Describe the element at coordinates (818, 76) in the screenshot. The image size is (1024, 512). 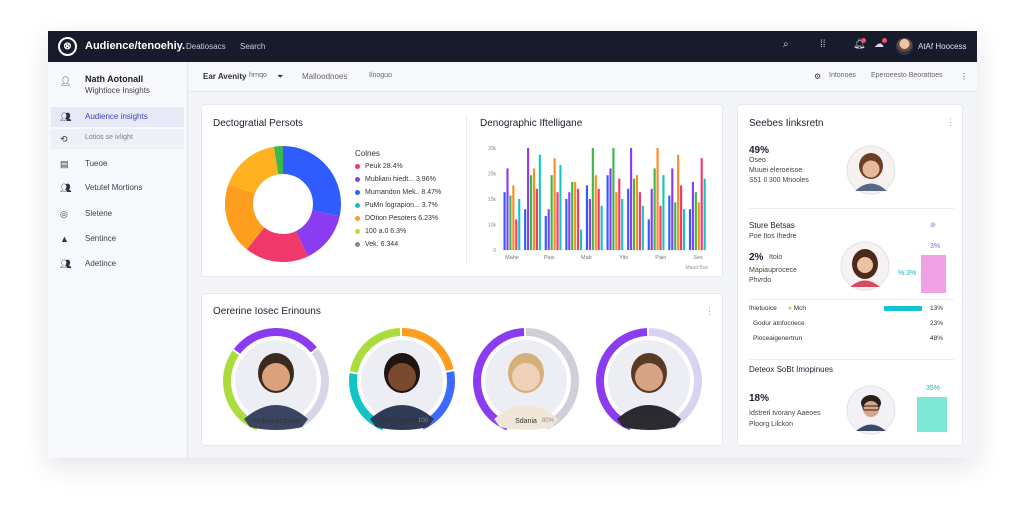
I see `settings-icon: ⚙` at that location.